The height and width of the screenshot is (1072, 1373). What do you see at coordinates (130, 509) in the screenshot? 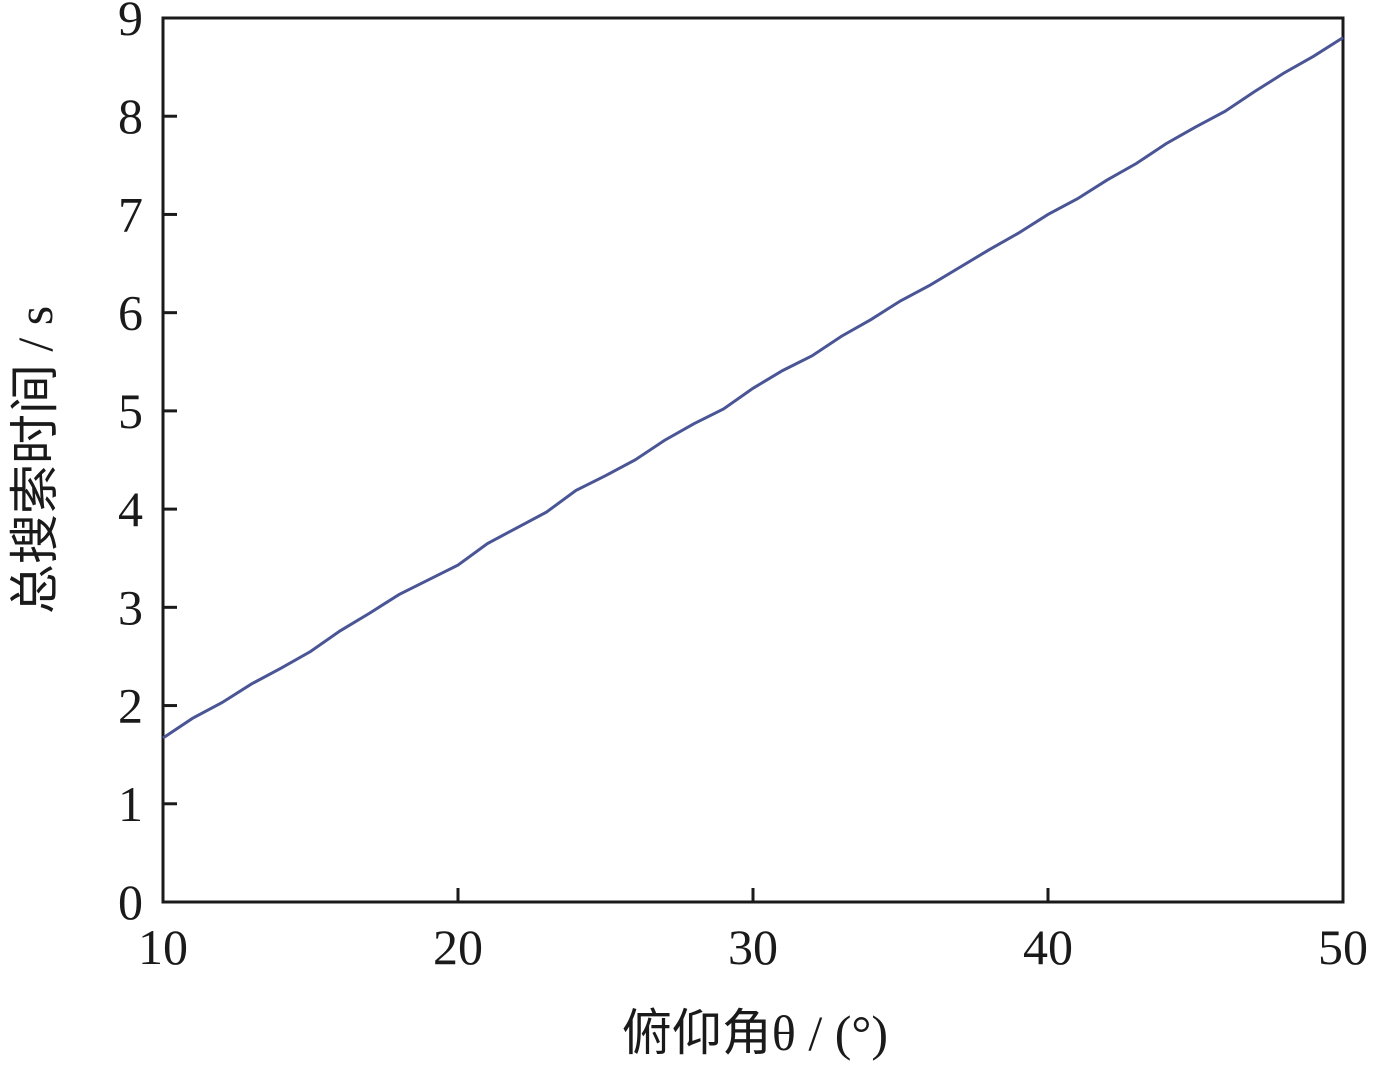
I see `y-tick-label: 4` at bounding box center [130, 509].